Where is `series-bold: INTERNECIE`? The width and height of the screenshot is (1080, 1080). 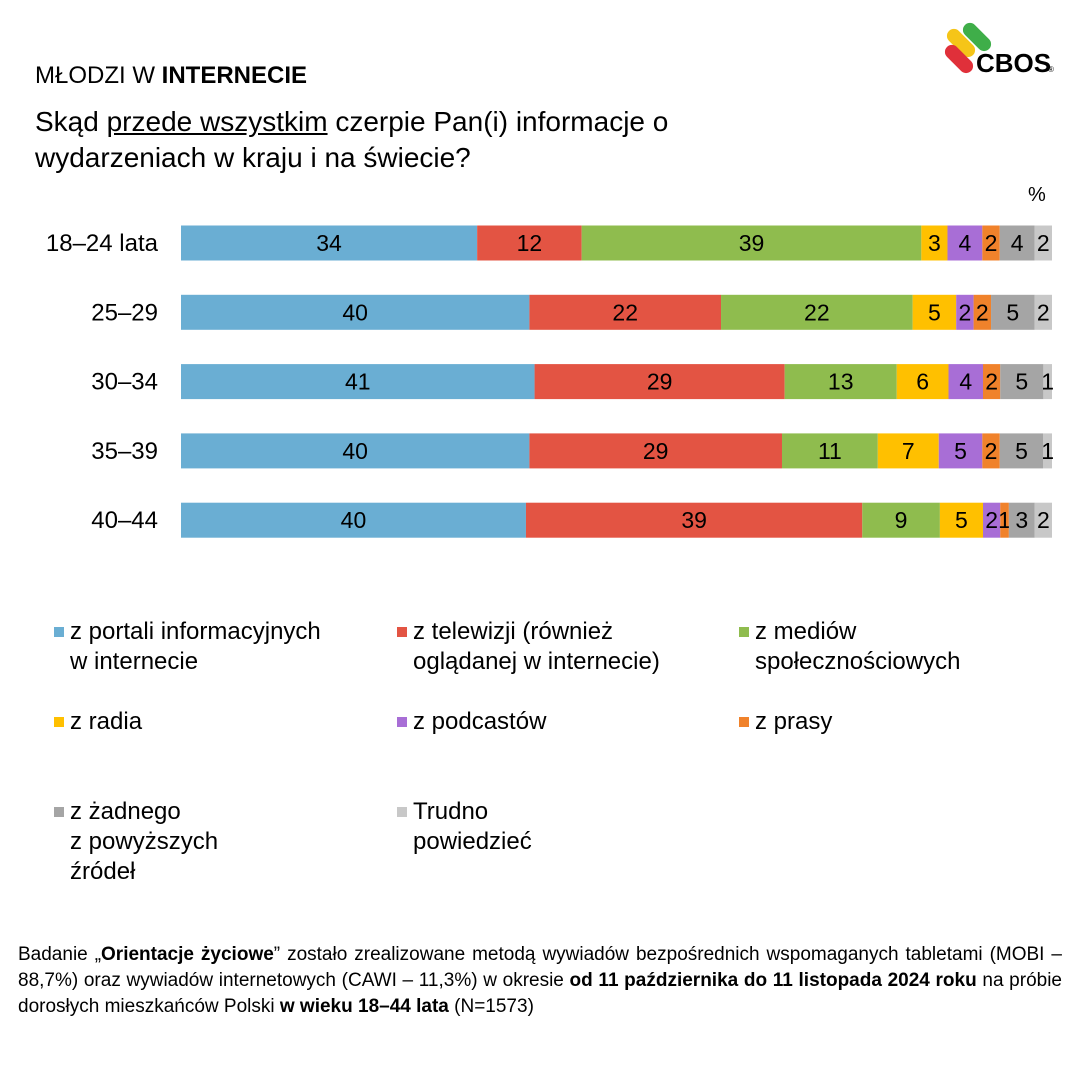
series-bold: INTERNECIE is located at coordinates (234, 75).